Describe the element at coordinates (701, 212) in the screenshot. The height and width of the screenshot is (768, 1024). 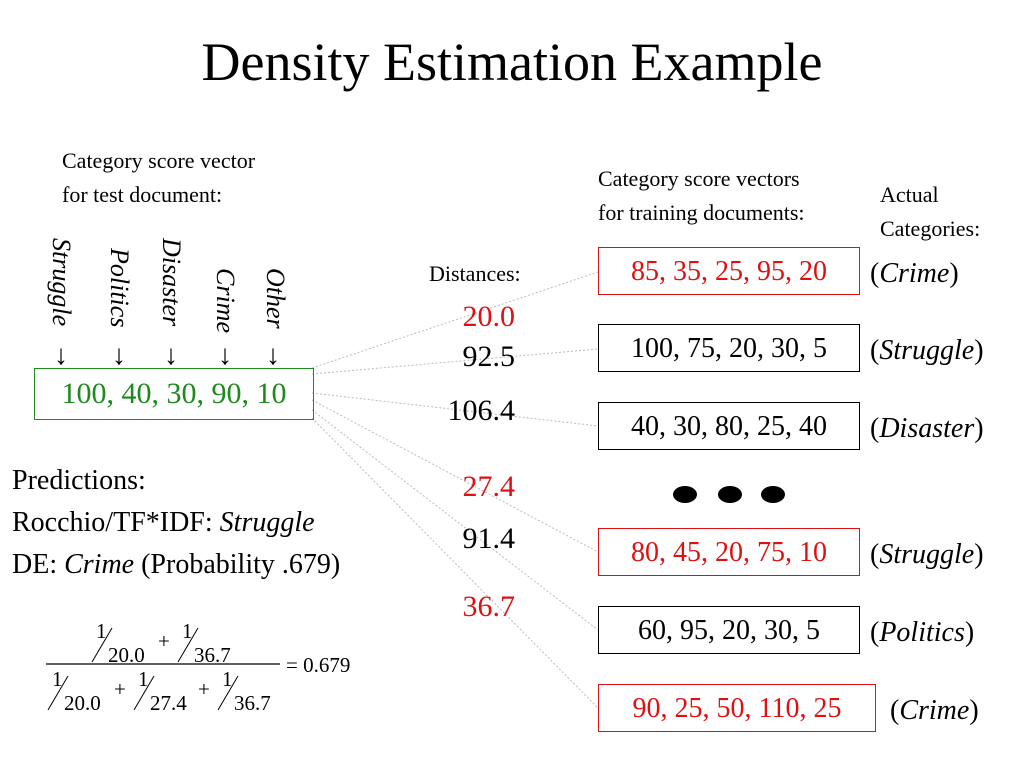
I see `training-vectors-label-line2: for training documents:` at that location.